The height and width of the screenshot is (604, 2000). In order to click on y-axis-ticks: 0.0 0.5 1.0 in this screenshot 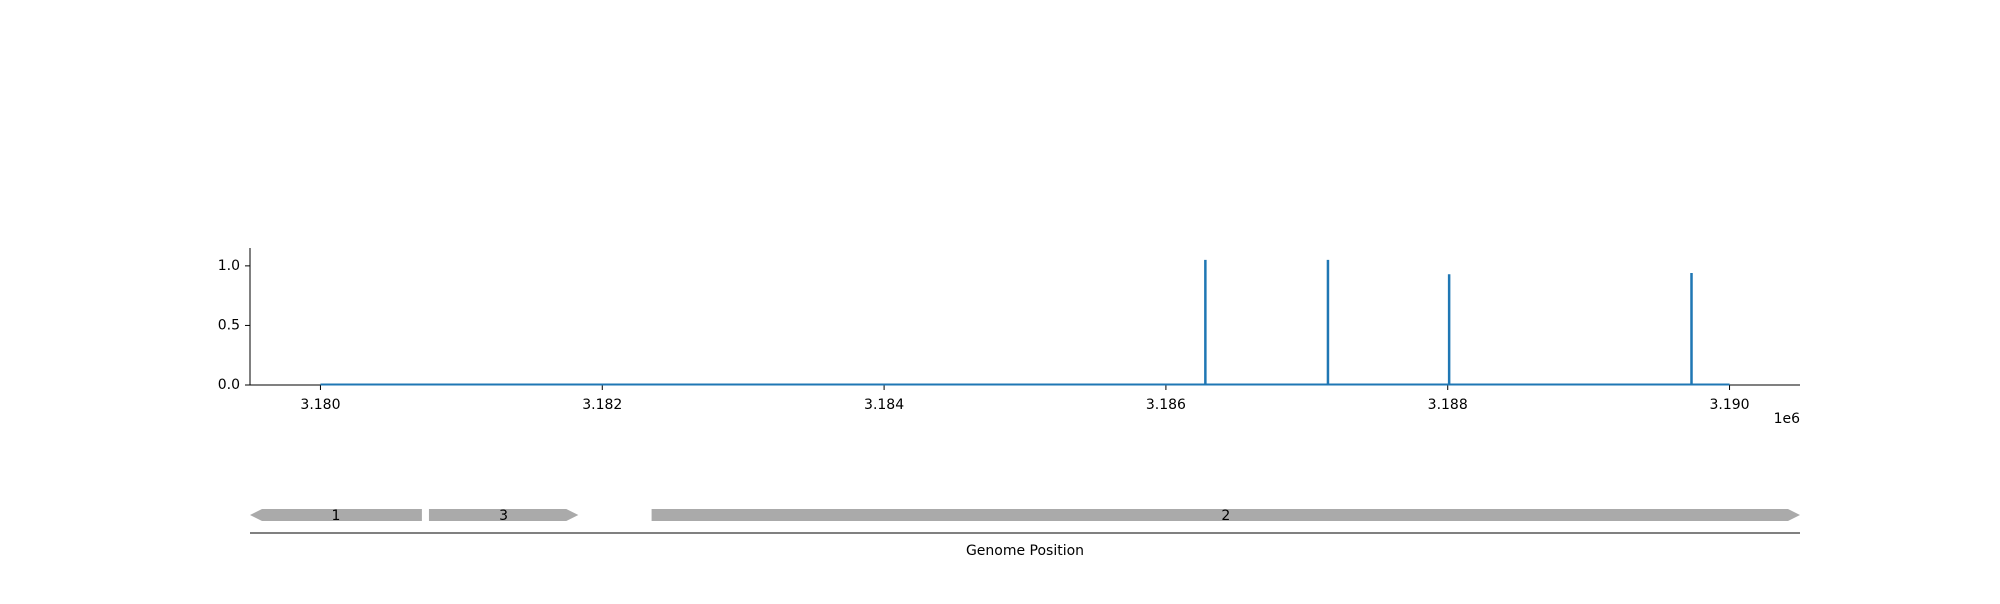, I will do `click(234, 325)`.